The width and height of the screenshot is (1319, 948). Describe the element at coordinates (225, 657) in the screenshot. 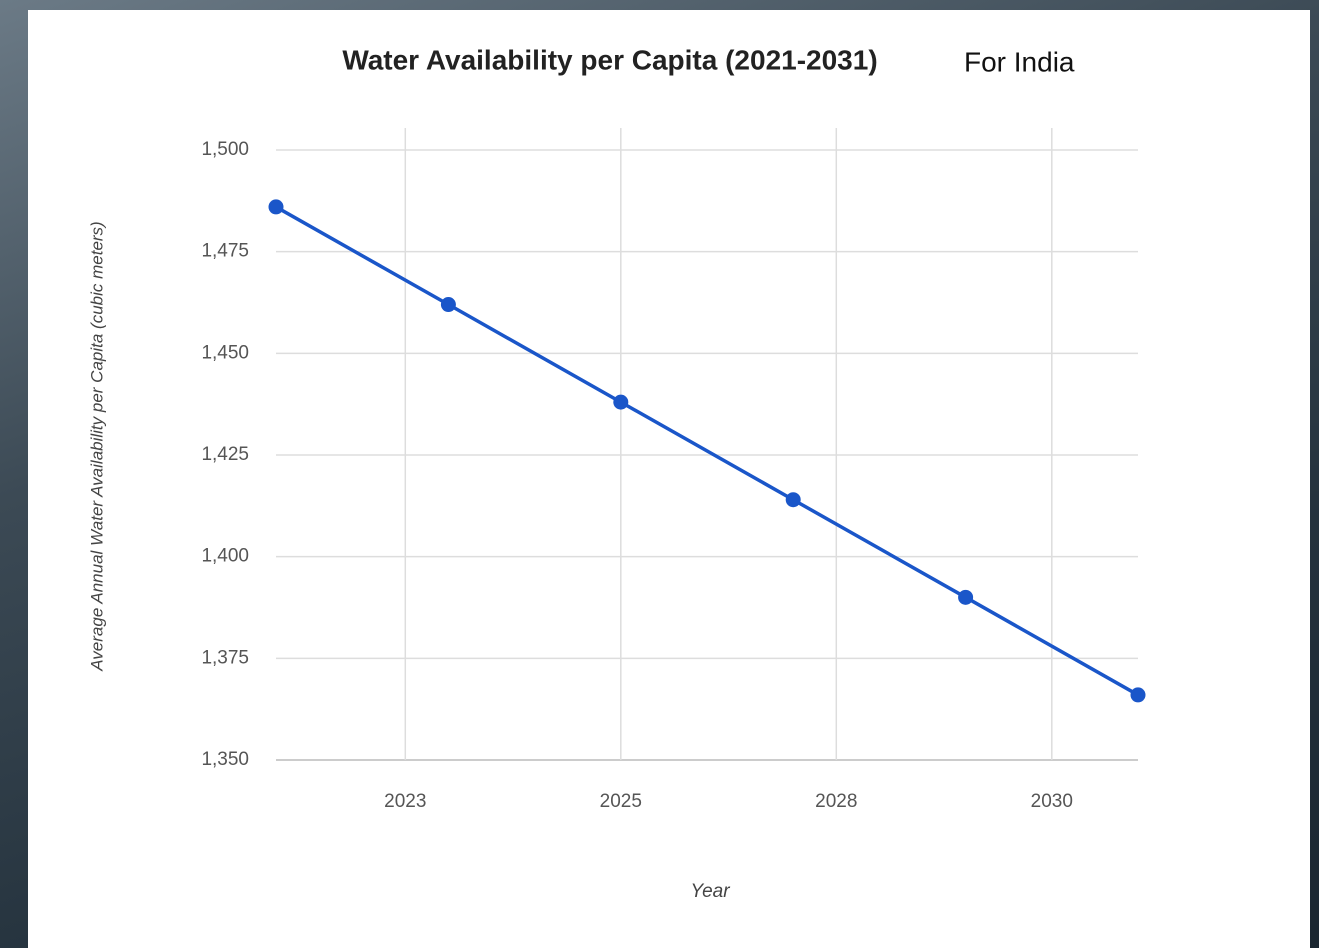

I see `y-tick-label: 1,375` at that location.